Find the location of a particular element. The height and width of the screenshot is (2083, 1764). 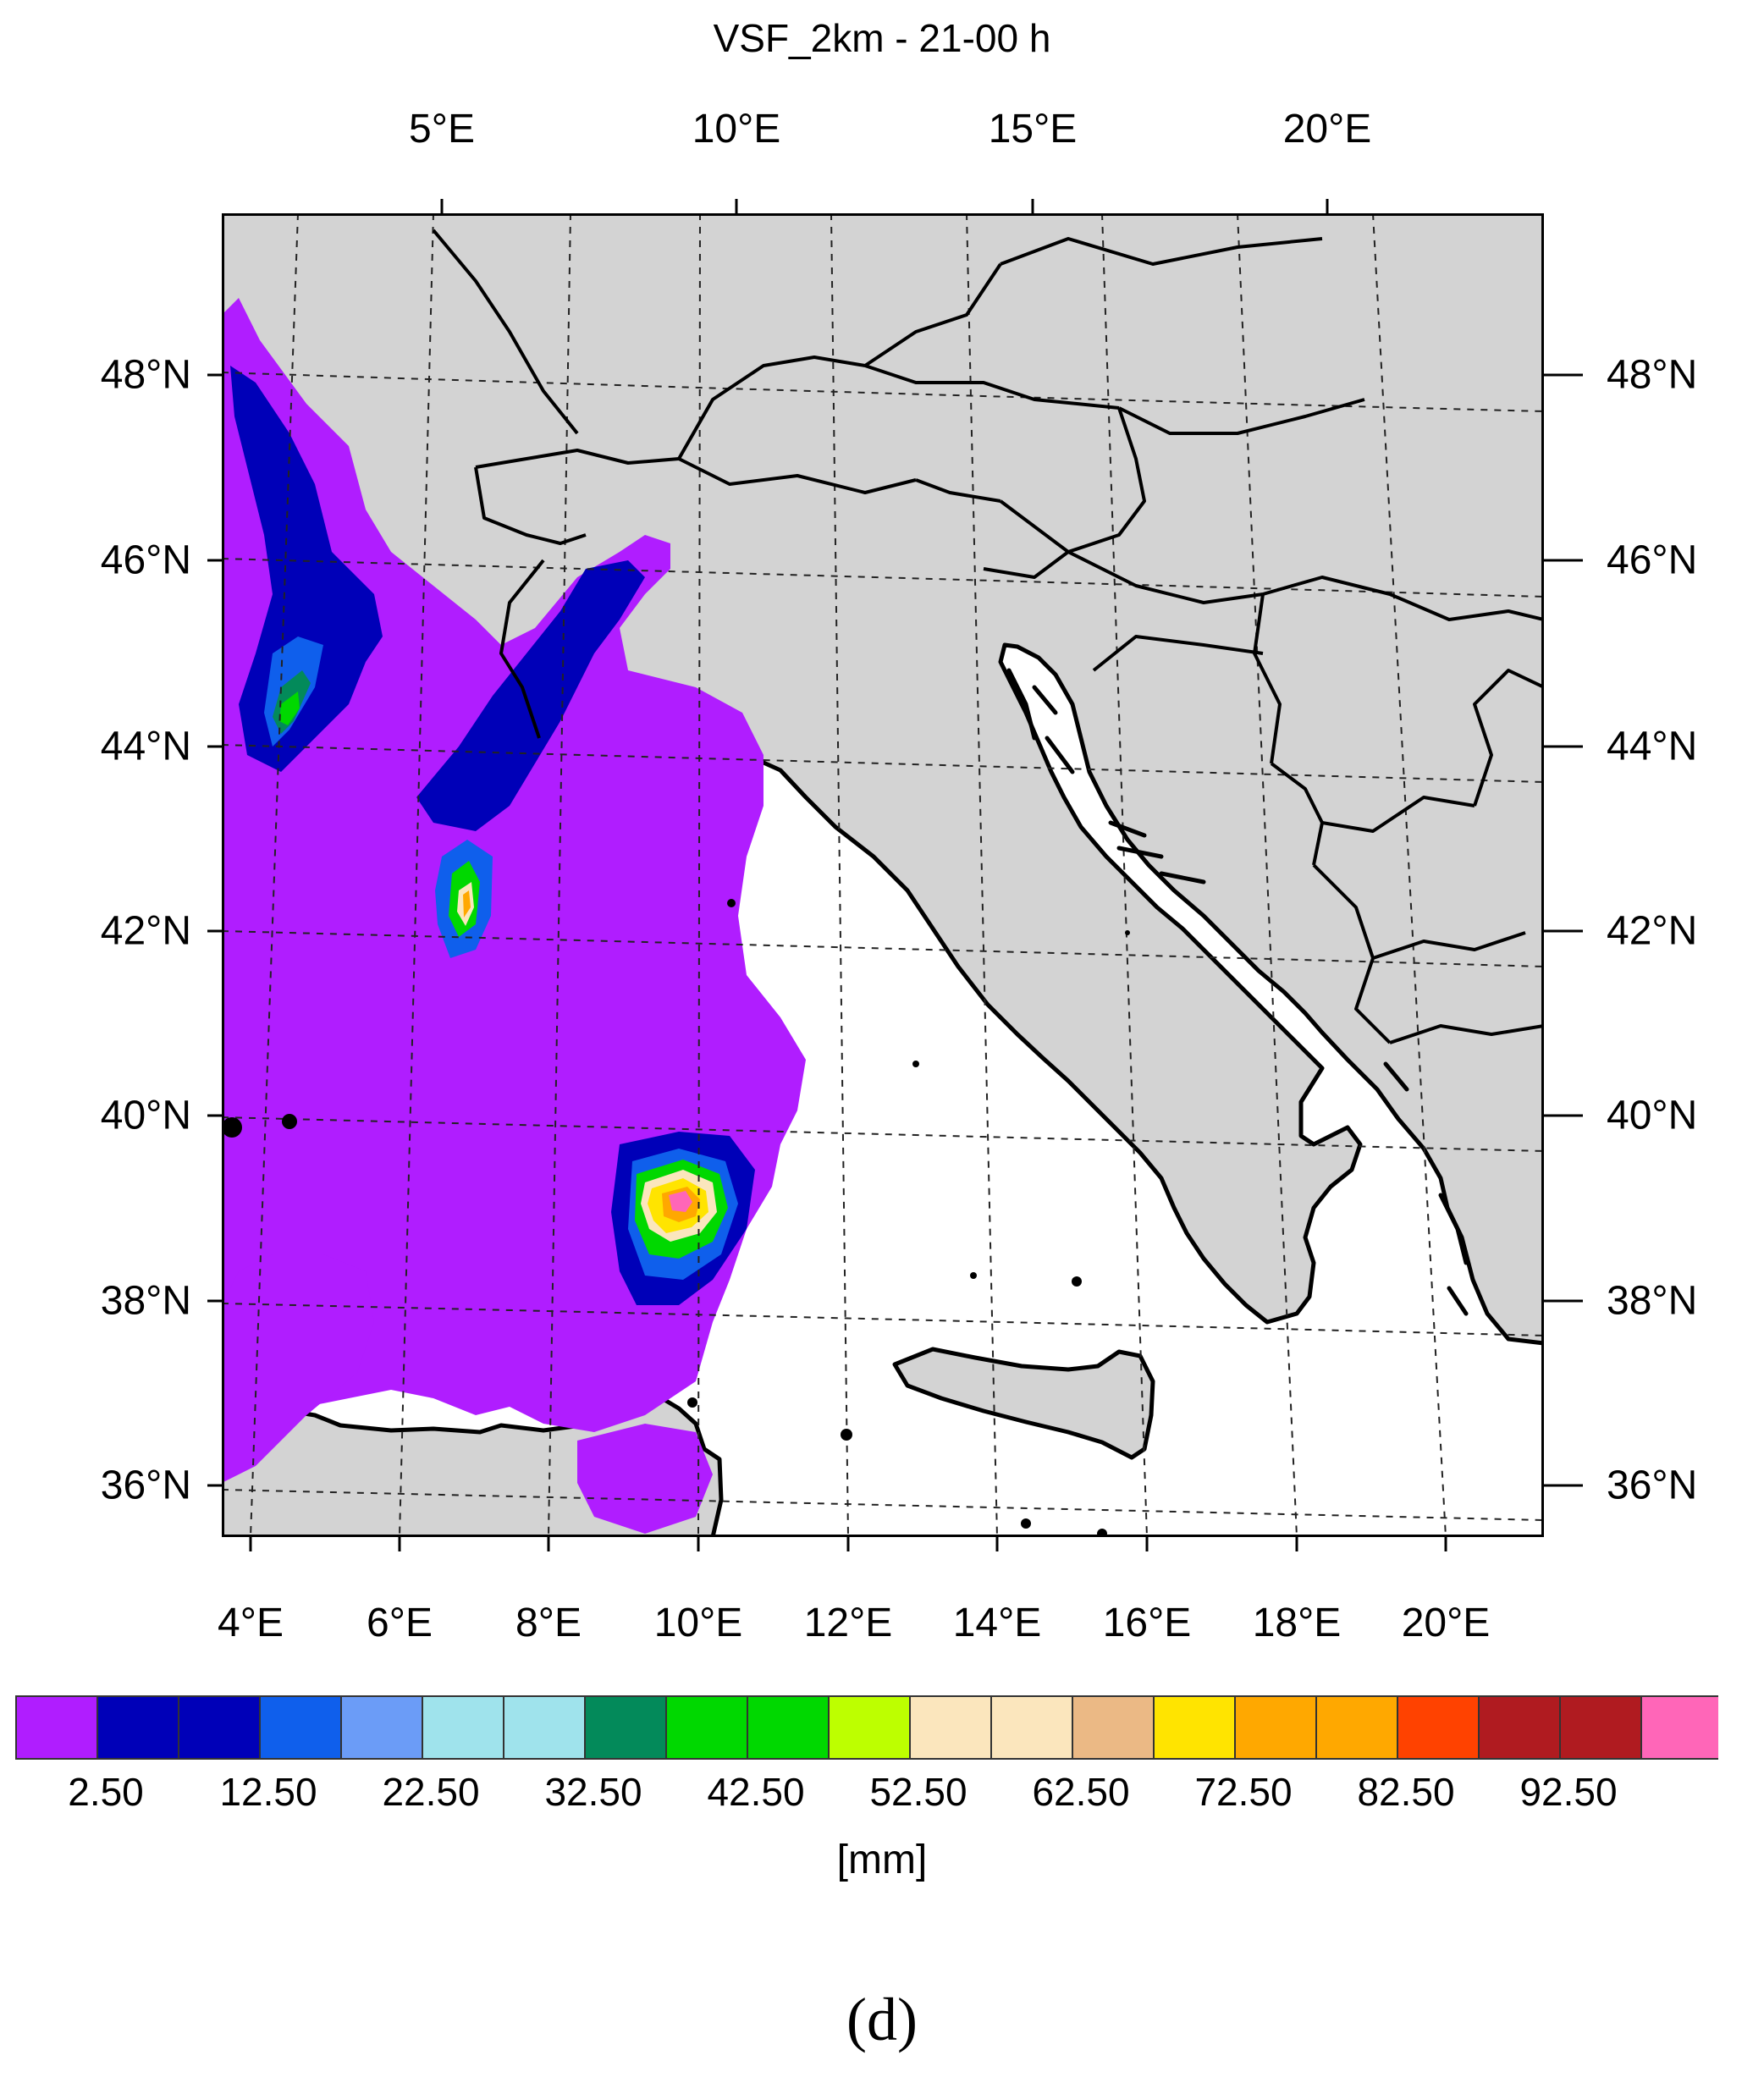

bottom-lon-label: 20°E is located at coordinates (1446, 1623).